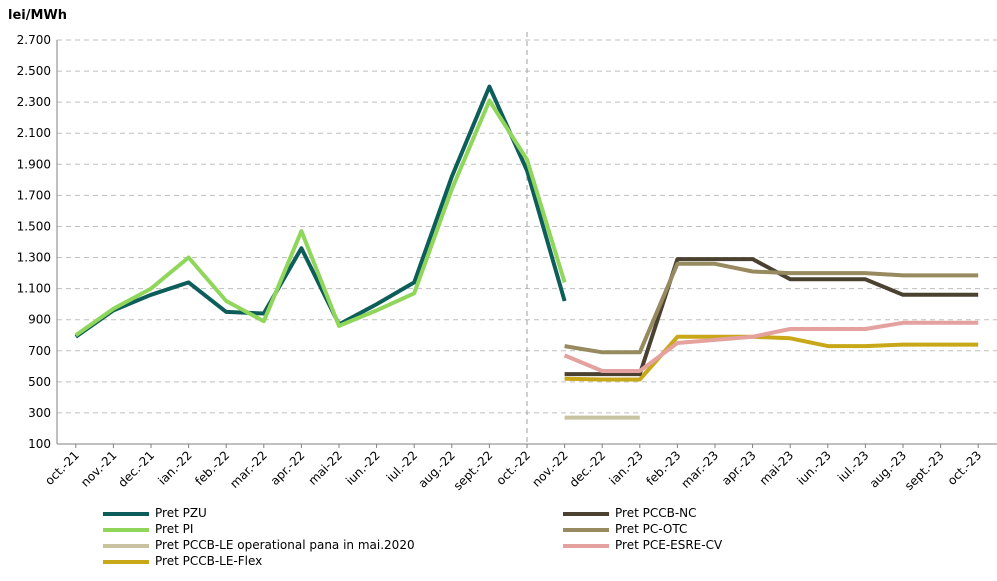 Image resolution: width=997 pixels, height=581 pixels. Describe the element at coordinates (663, 468) in the screenshot. I see `x-tick-label: feb.-23` at that location.